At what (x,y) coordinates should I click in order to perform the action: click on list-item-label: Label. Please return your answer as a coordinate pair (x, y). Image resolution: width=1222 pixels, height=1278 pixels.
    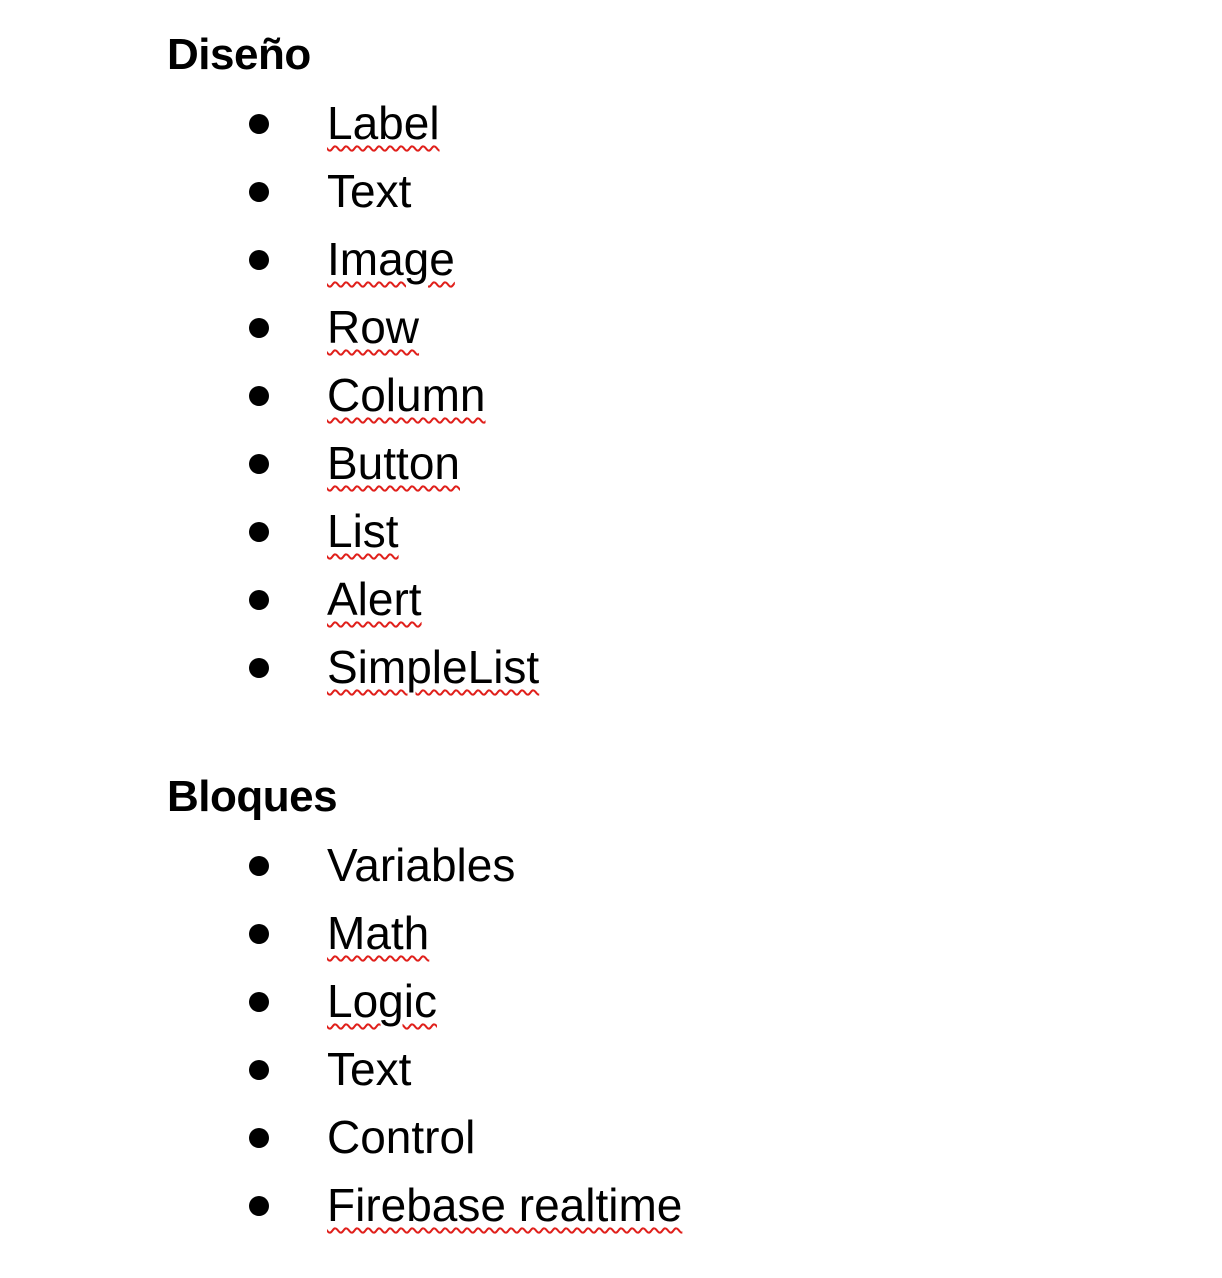
    Looking at the image, I should click on (383, 123).